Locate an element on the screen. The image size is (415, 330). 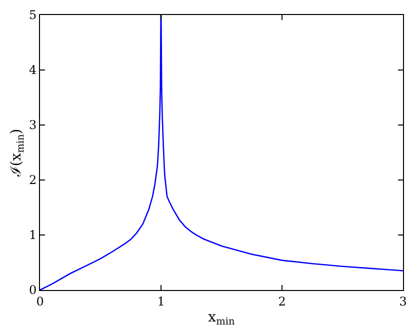
y-tick-label: 0 is located at coordinates (32, 290).